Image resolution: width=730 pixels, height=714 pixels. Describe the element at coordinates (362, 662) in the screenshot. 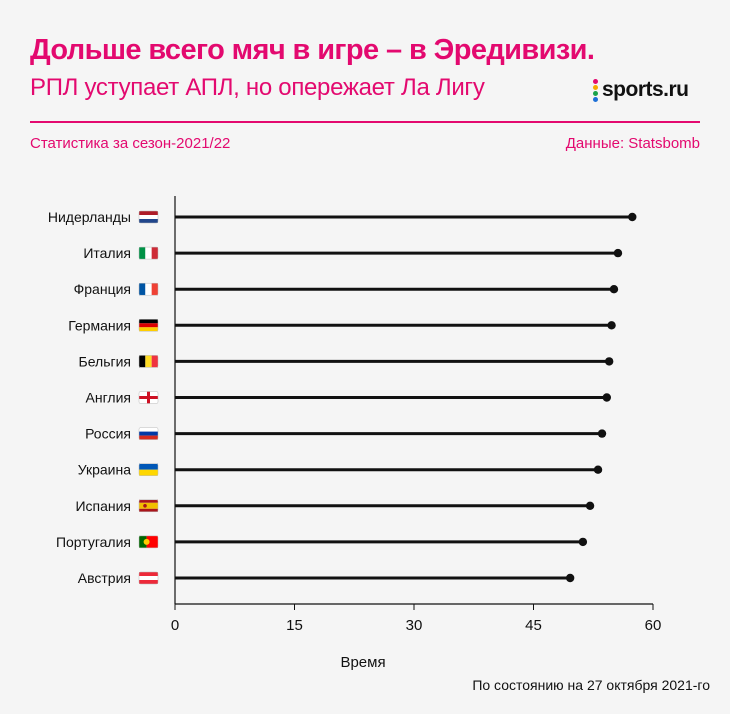

I see `x-axis-label: Время` at that location.